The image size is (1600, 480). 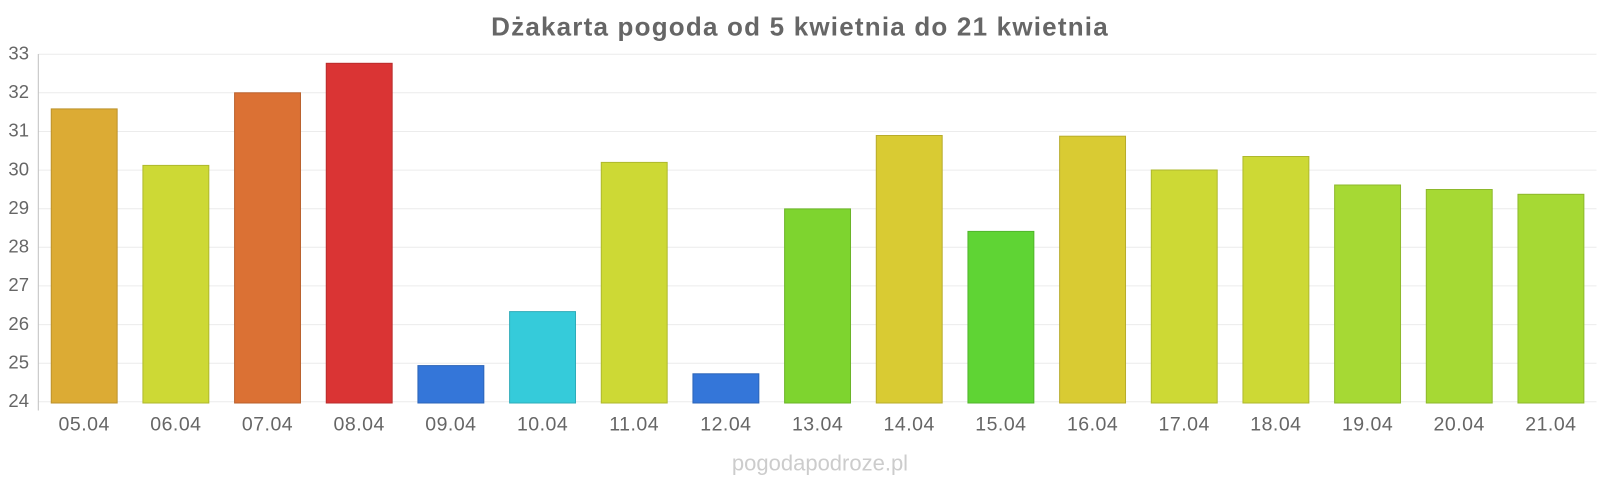 I want to click on svg-text: 08.04, so click(x=359, y=425).